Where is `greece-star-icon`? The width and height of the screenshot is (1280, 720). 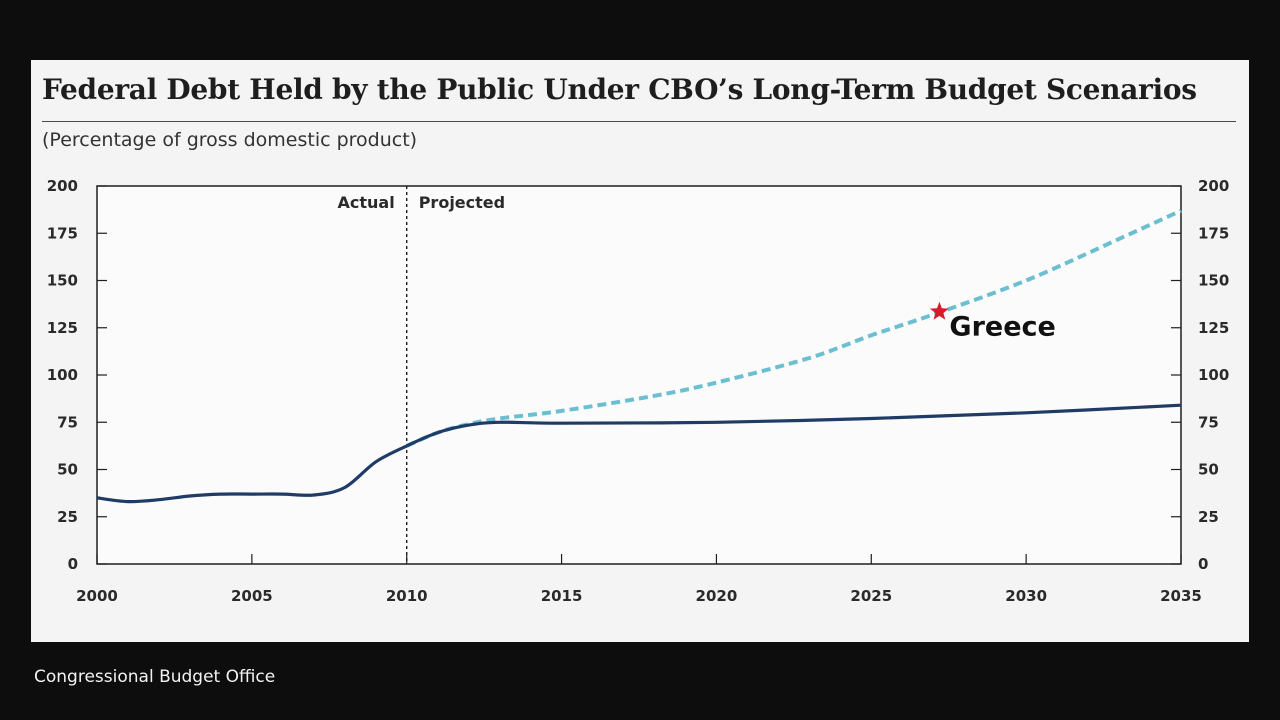 greece-star-icon is located at coordinates (939, 310).